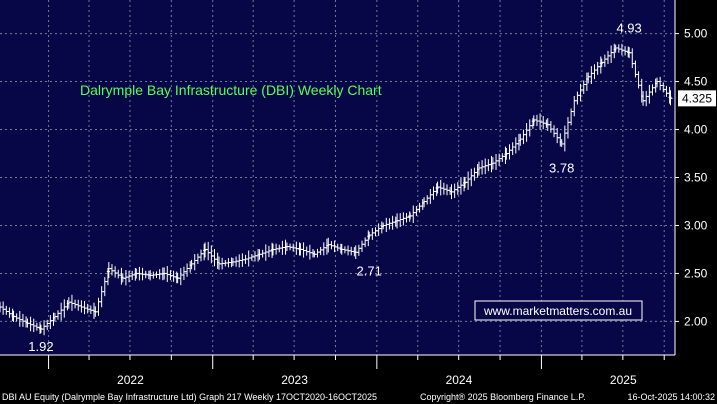 The width and height of the screenshot is (717, 404). Describe the element at coordinates (696, 225) in the screenshot. I see `y-tick-label: 3.00` at that location.